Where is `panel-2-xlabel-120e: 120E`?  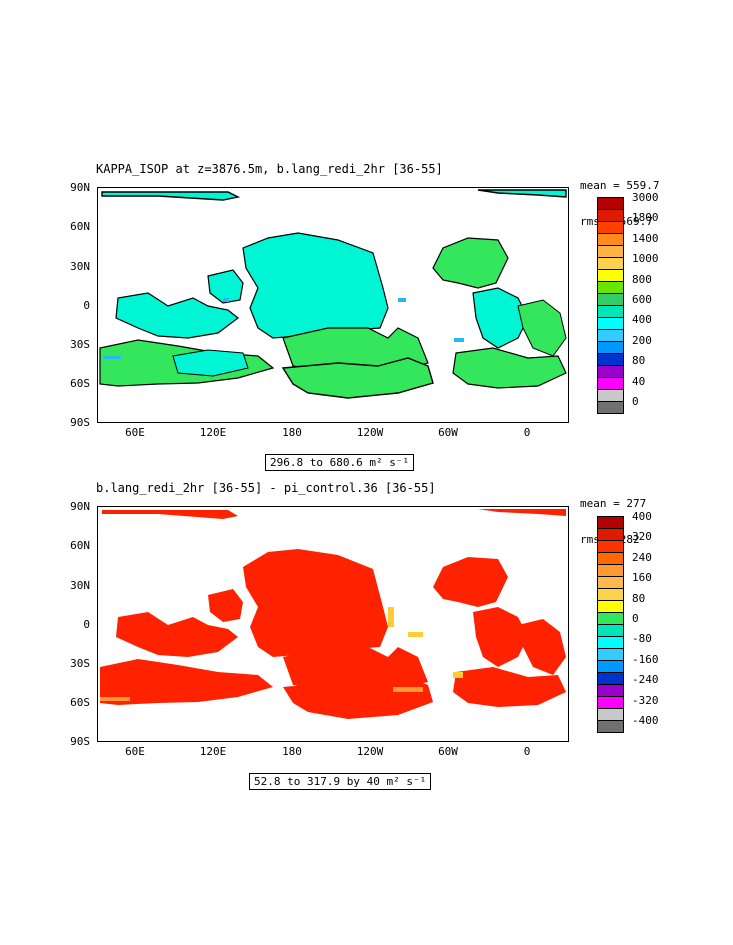 panel-2-xlabel-120e: 120E is located at coordinates (213, 751).